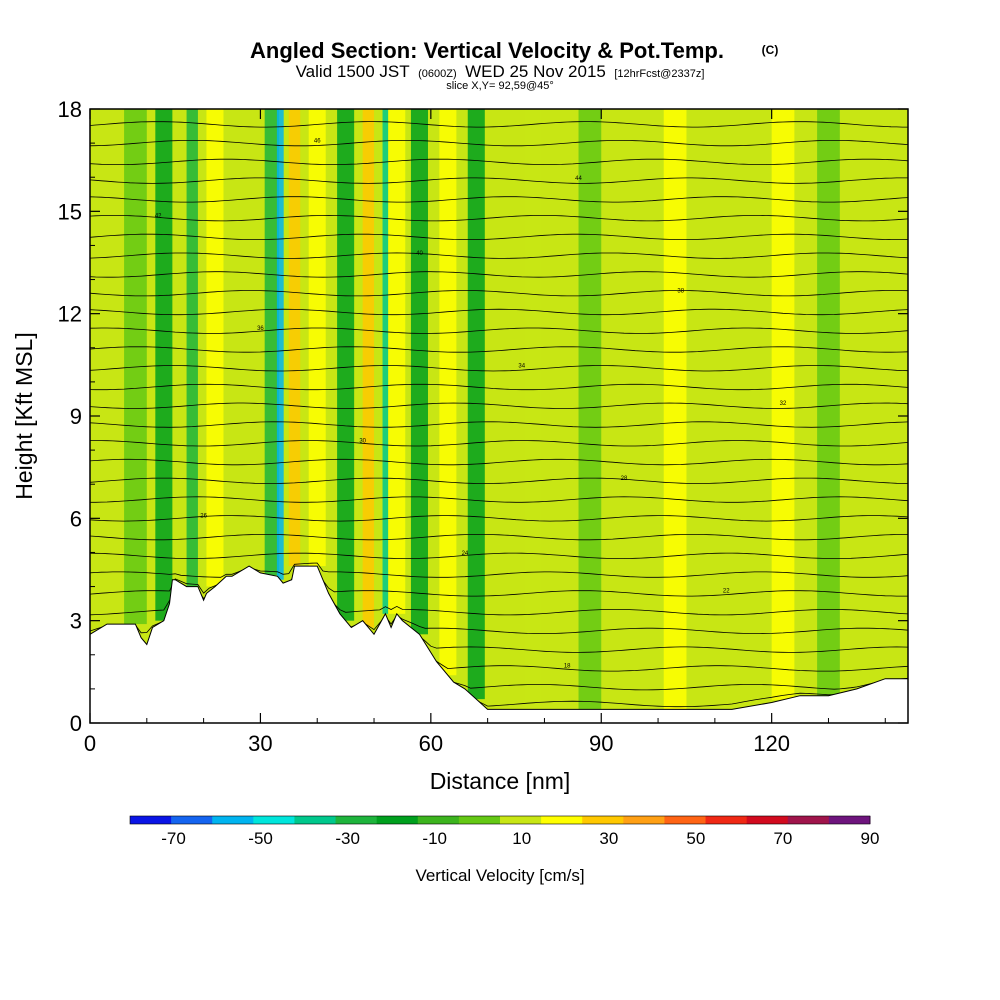 Image resolution: width=1000 pixels, height=1000 pixels. What do you see at coordinates (362, 442) in the screenshot?
I see `contour-label: 30` at bounding box center [362, 442].